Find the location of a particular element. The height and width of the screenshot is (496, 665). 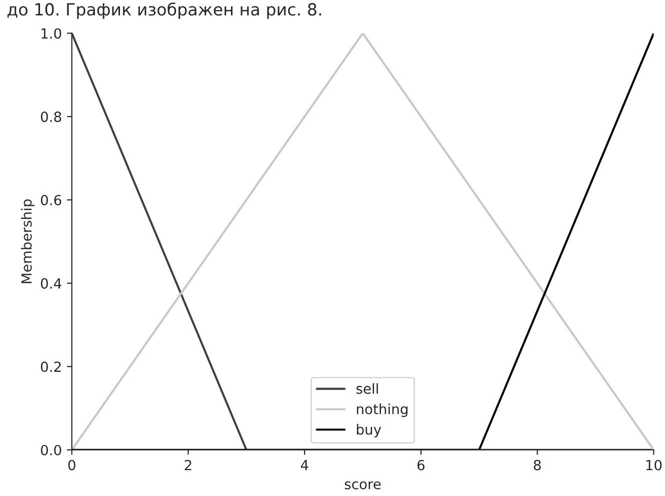

x-tick-label: 2 is located at coordinates (188, 465).